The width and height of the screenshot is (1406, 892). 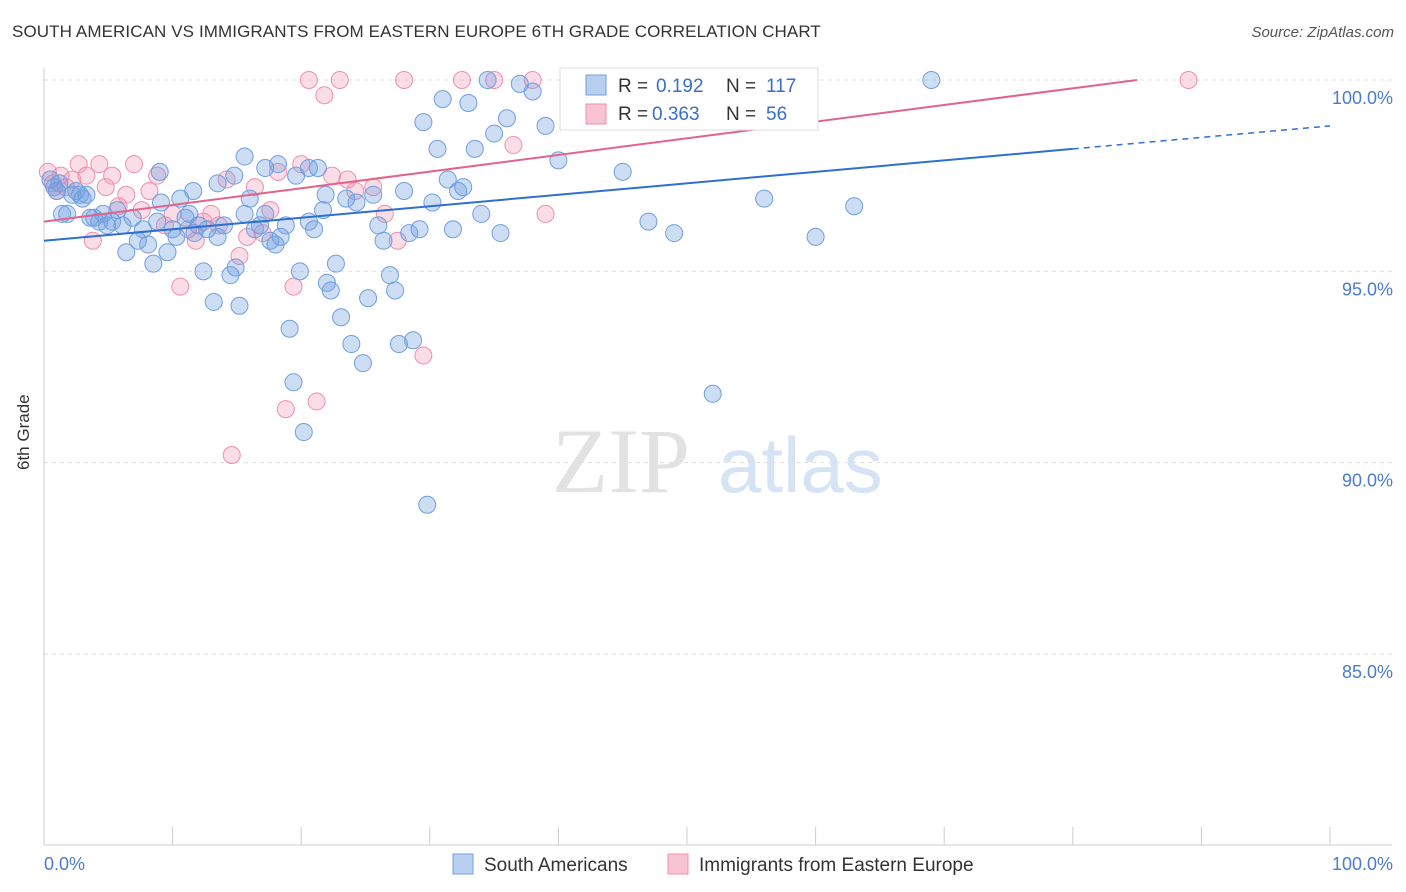 I want to click on stats-r-label-1: R =, so click(x=633, y=86).